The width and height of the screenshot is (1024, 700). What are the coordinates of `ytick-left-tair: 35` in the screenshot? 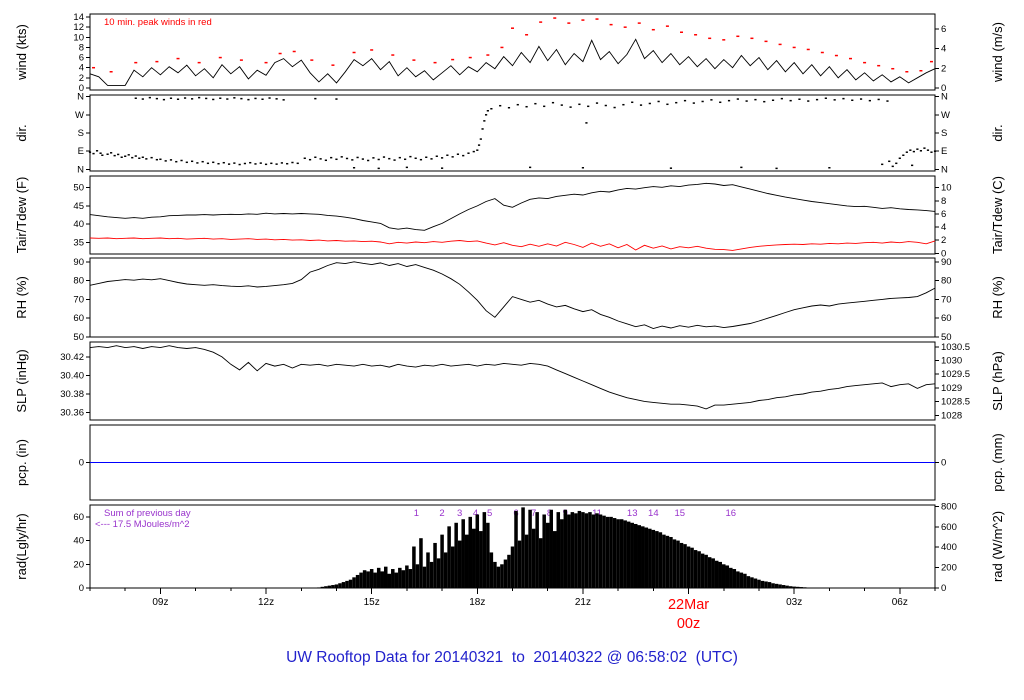 It's located at (78, 242).